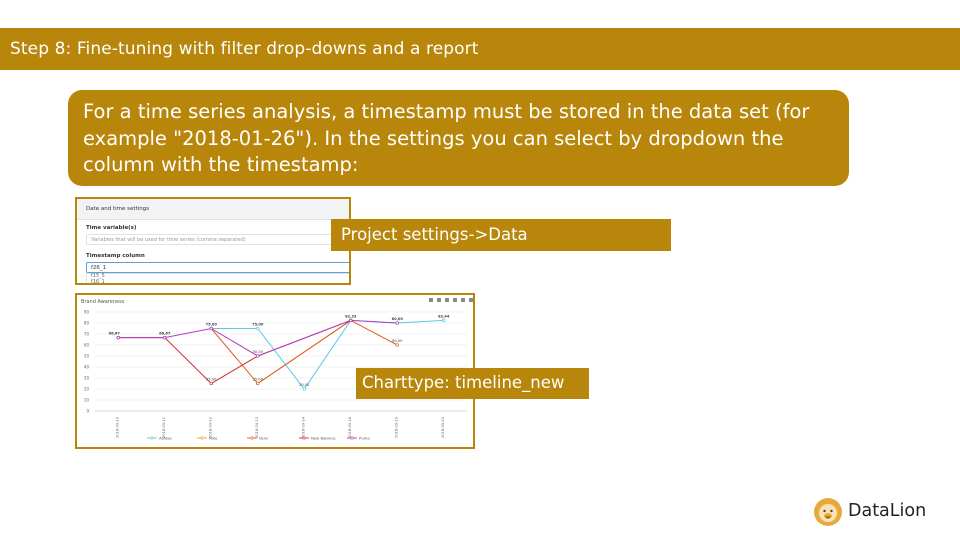 This screenshot has height=540, width=960. Describe the element at coordinates (323, 437) in the screenshot. I see `legend-label: New Balance` at that location.